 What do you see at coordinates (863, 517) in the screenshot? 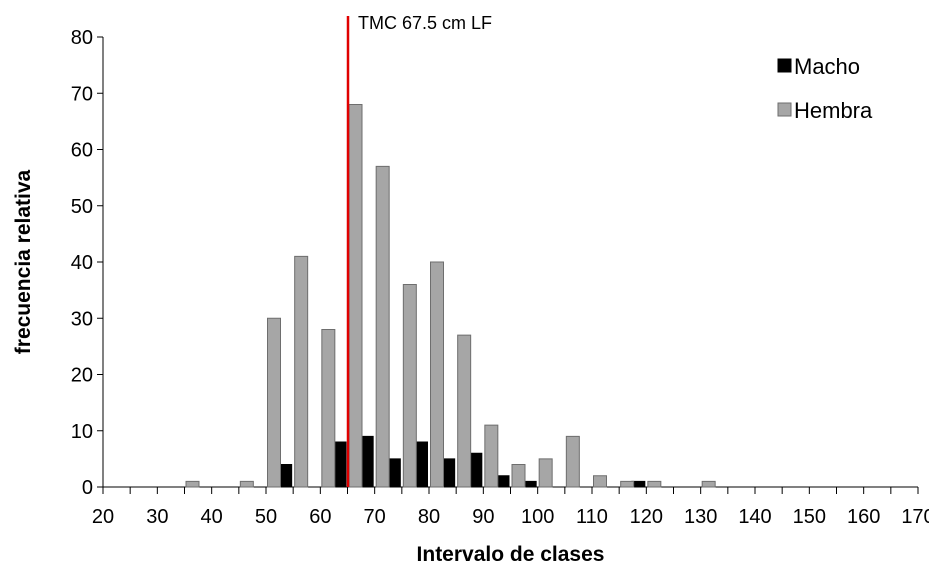
I see `x-tick-label: 160` at bounding box center [863, 517].